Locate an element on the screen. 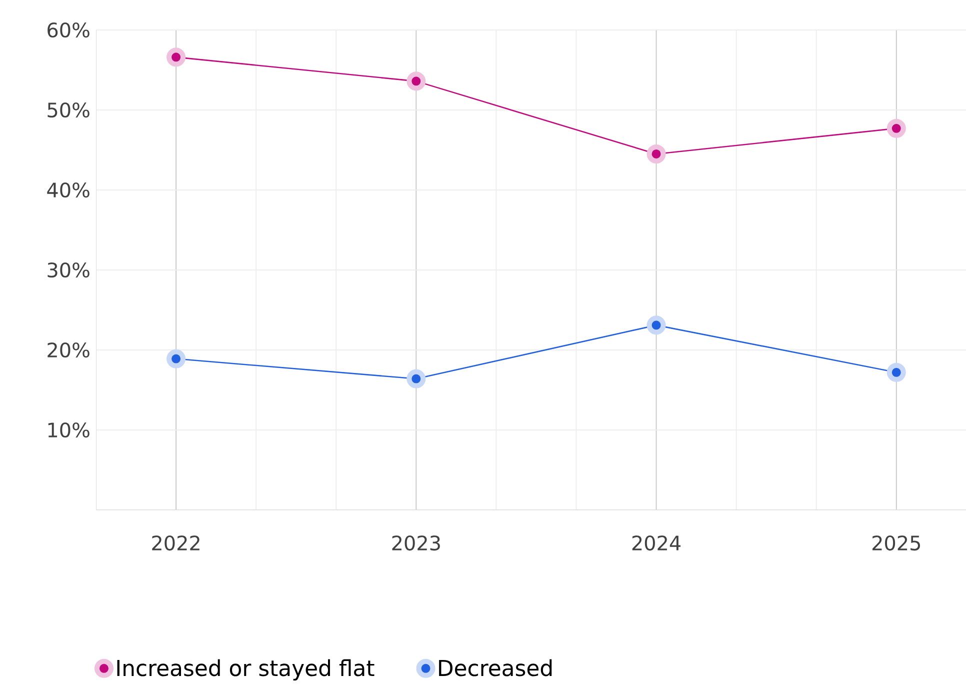 The height and width of the screenshot is (685, 966). y-tick-label: 20% is located at coordinates (69, 350).